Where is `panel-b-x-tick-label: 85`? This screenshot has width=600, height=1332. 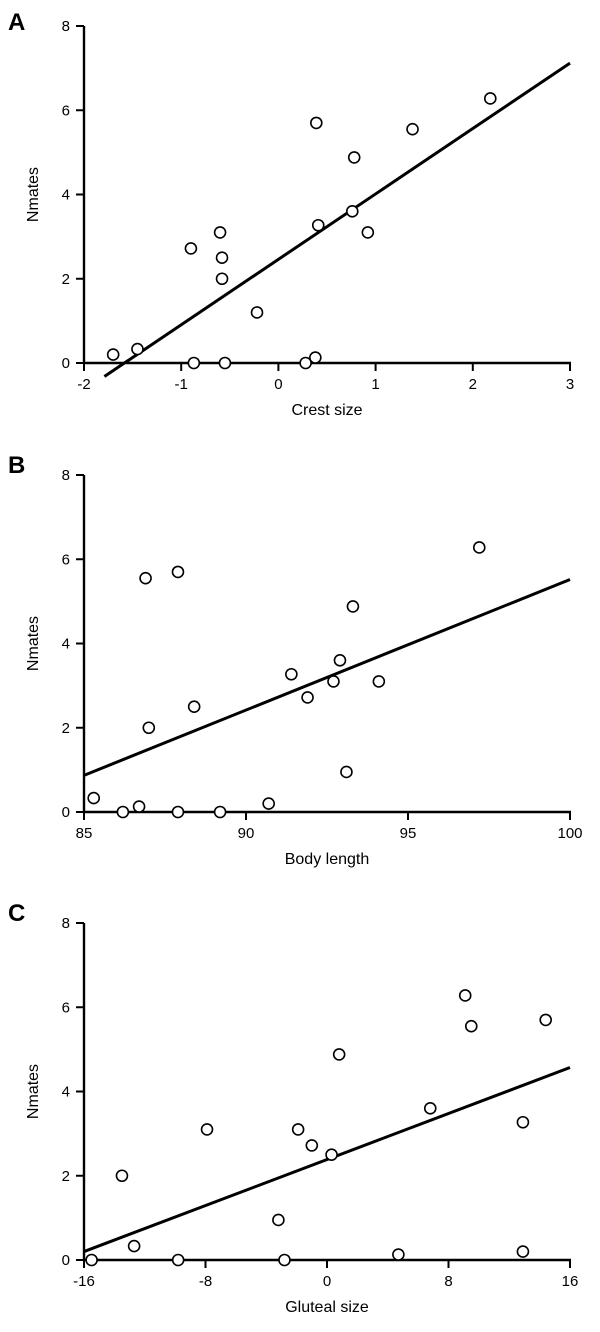 panel-b-x-tick-label: 85 is located at coordinates (84, 833).